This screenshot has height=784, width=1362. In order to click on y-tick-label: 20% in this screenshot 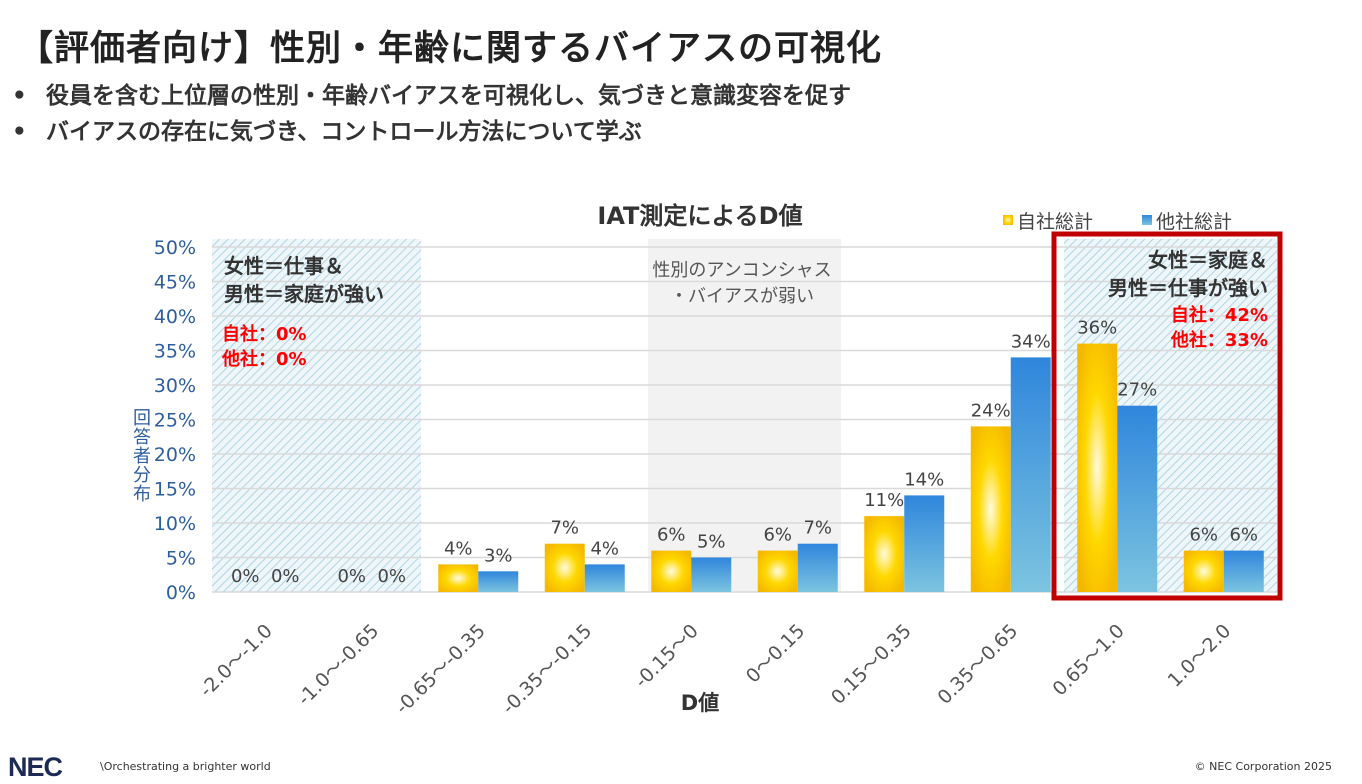, I will do `click(175, 455)`.